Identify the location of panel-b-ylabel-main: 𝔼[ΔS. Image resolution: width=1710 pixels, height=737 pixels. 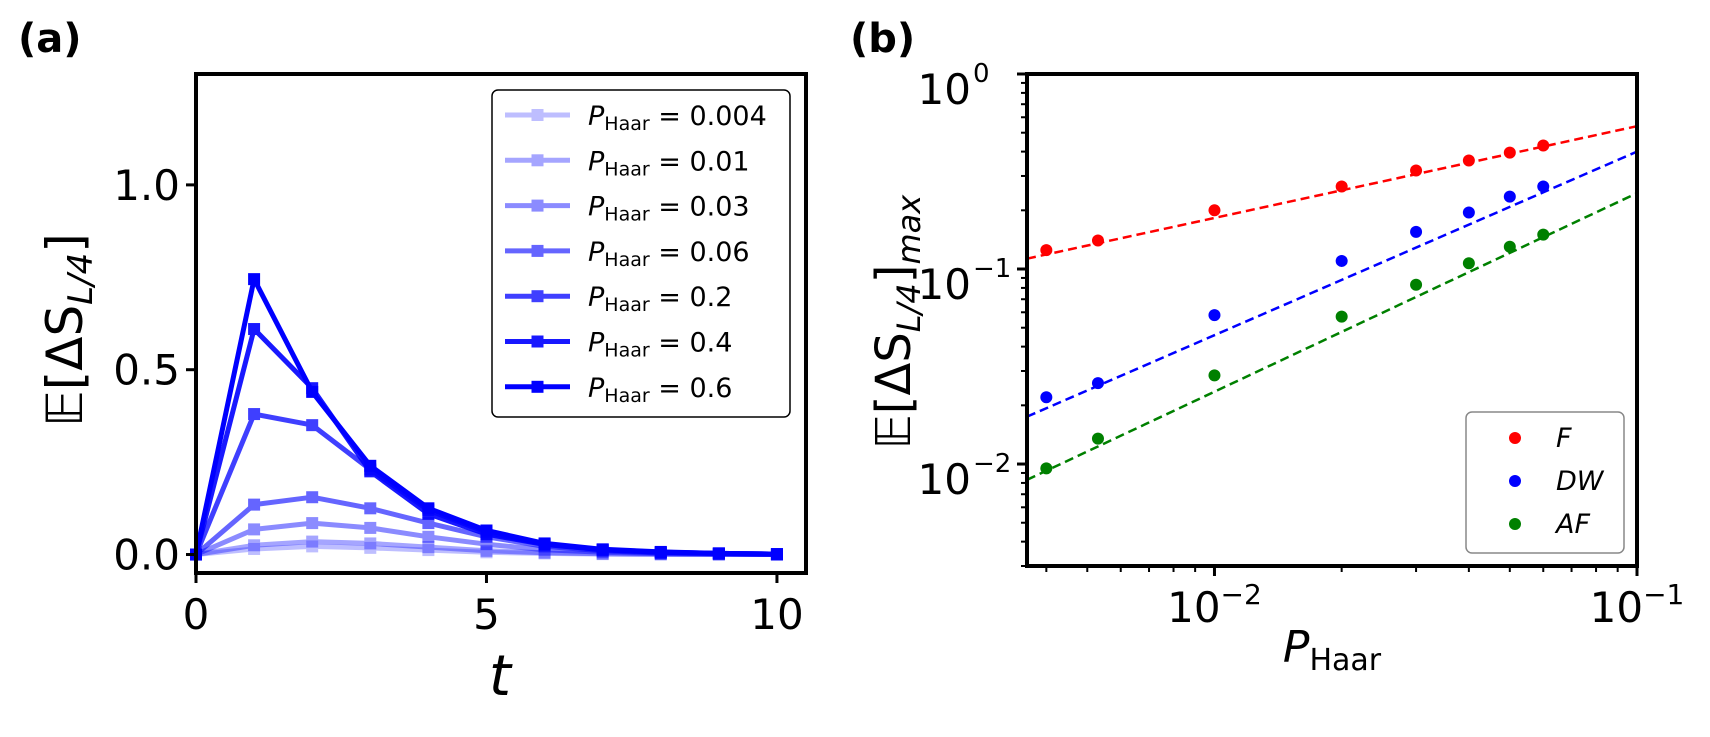
(894, 390).